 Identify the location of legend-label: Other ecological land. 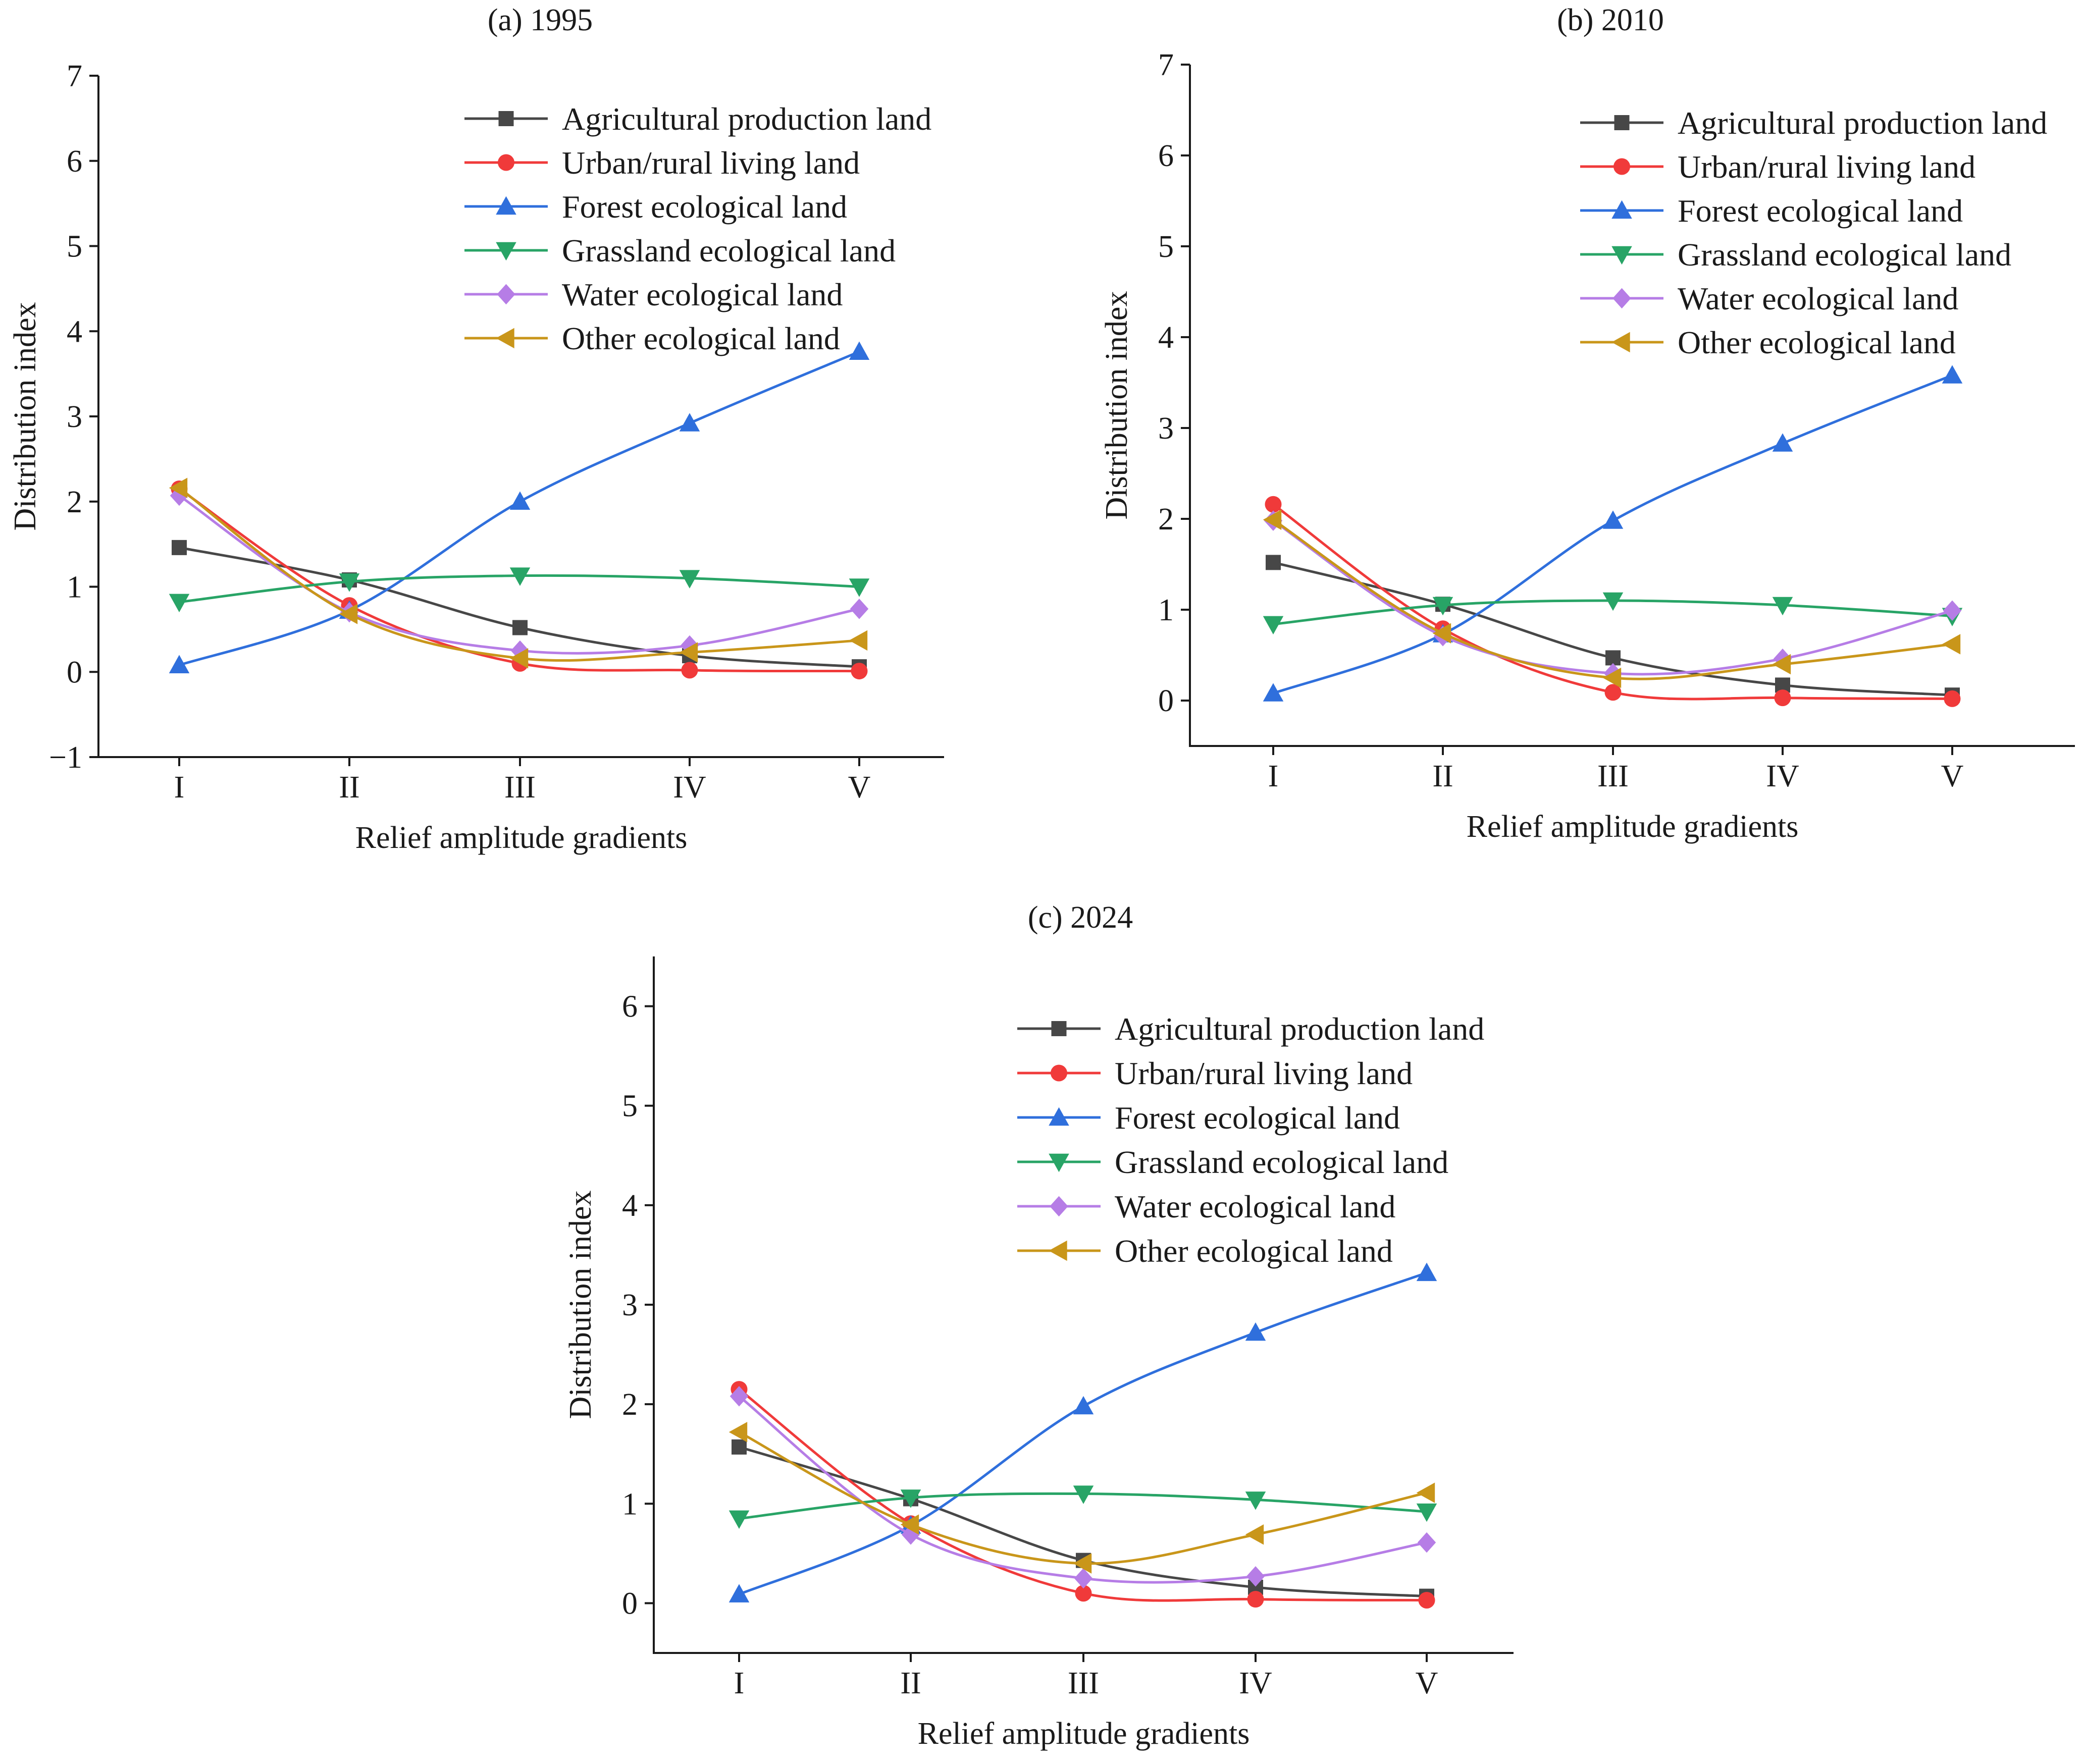
(1817, 343).